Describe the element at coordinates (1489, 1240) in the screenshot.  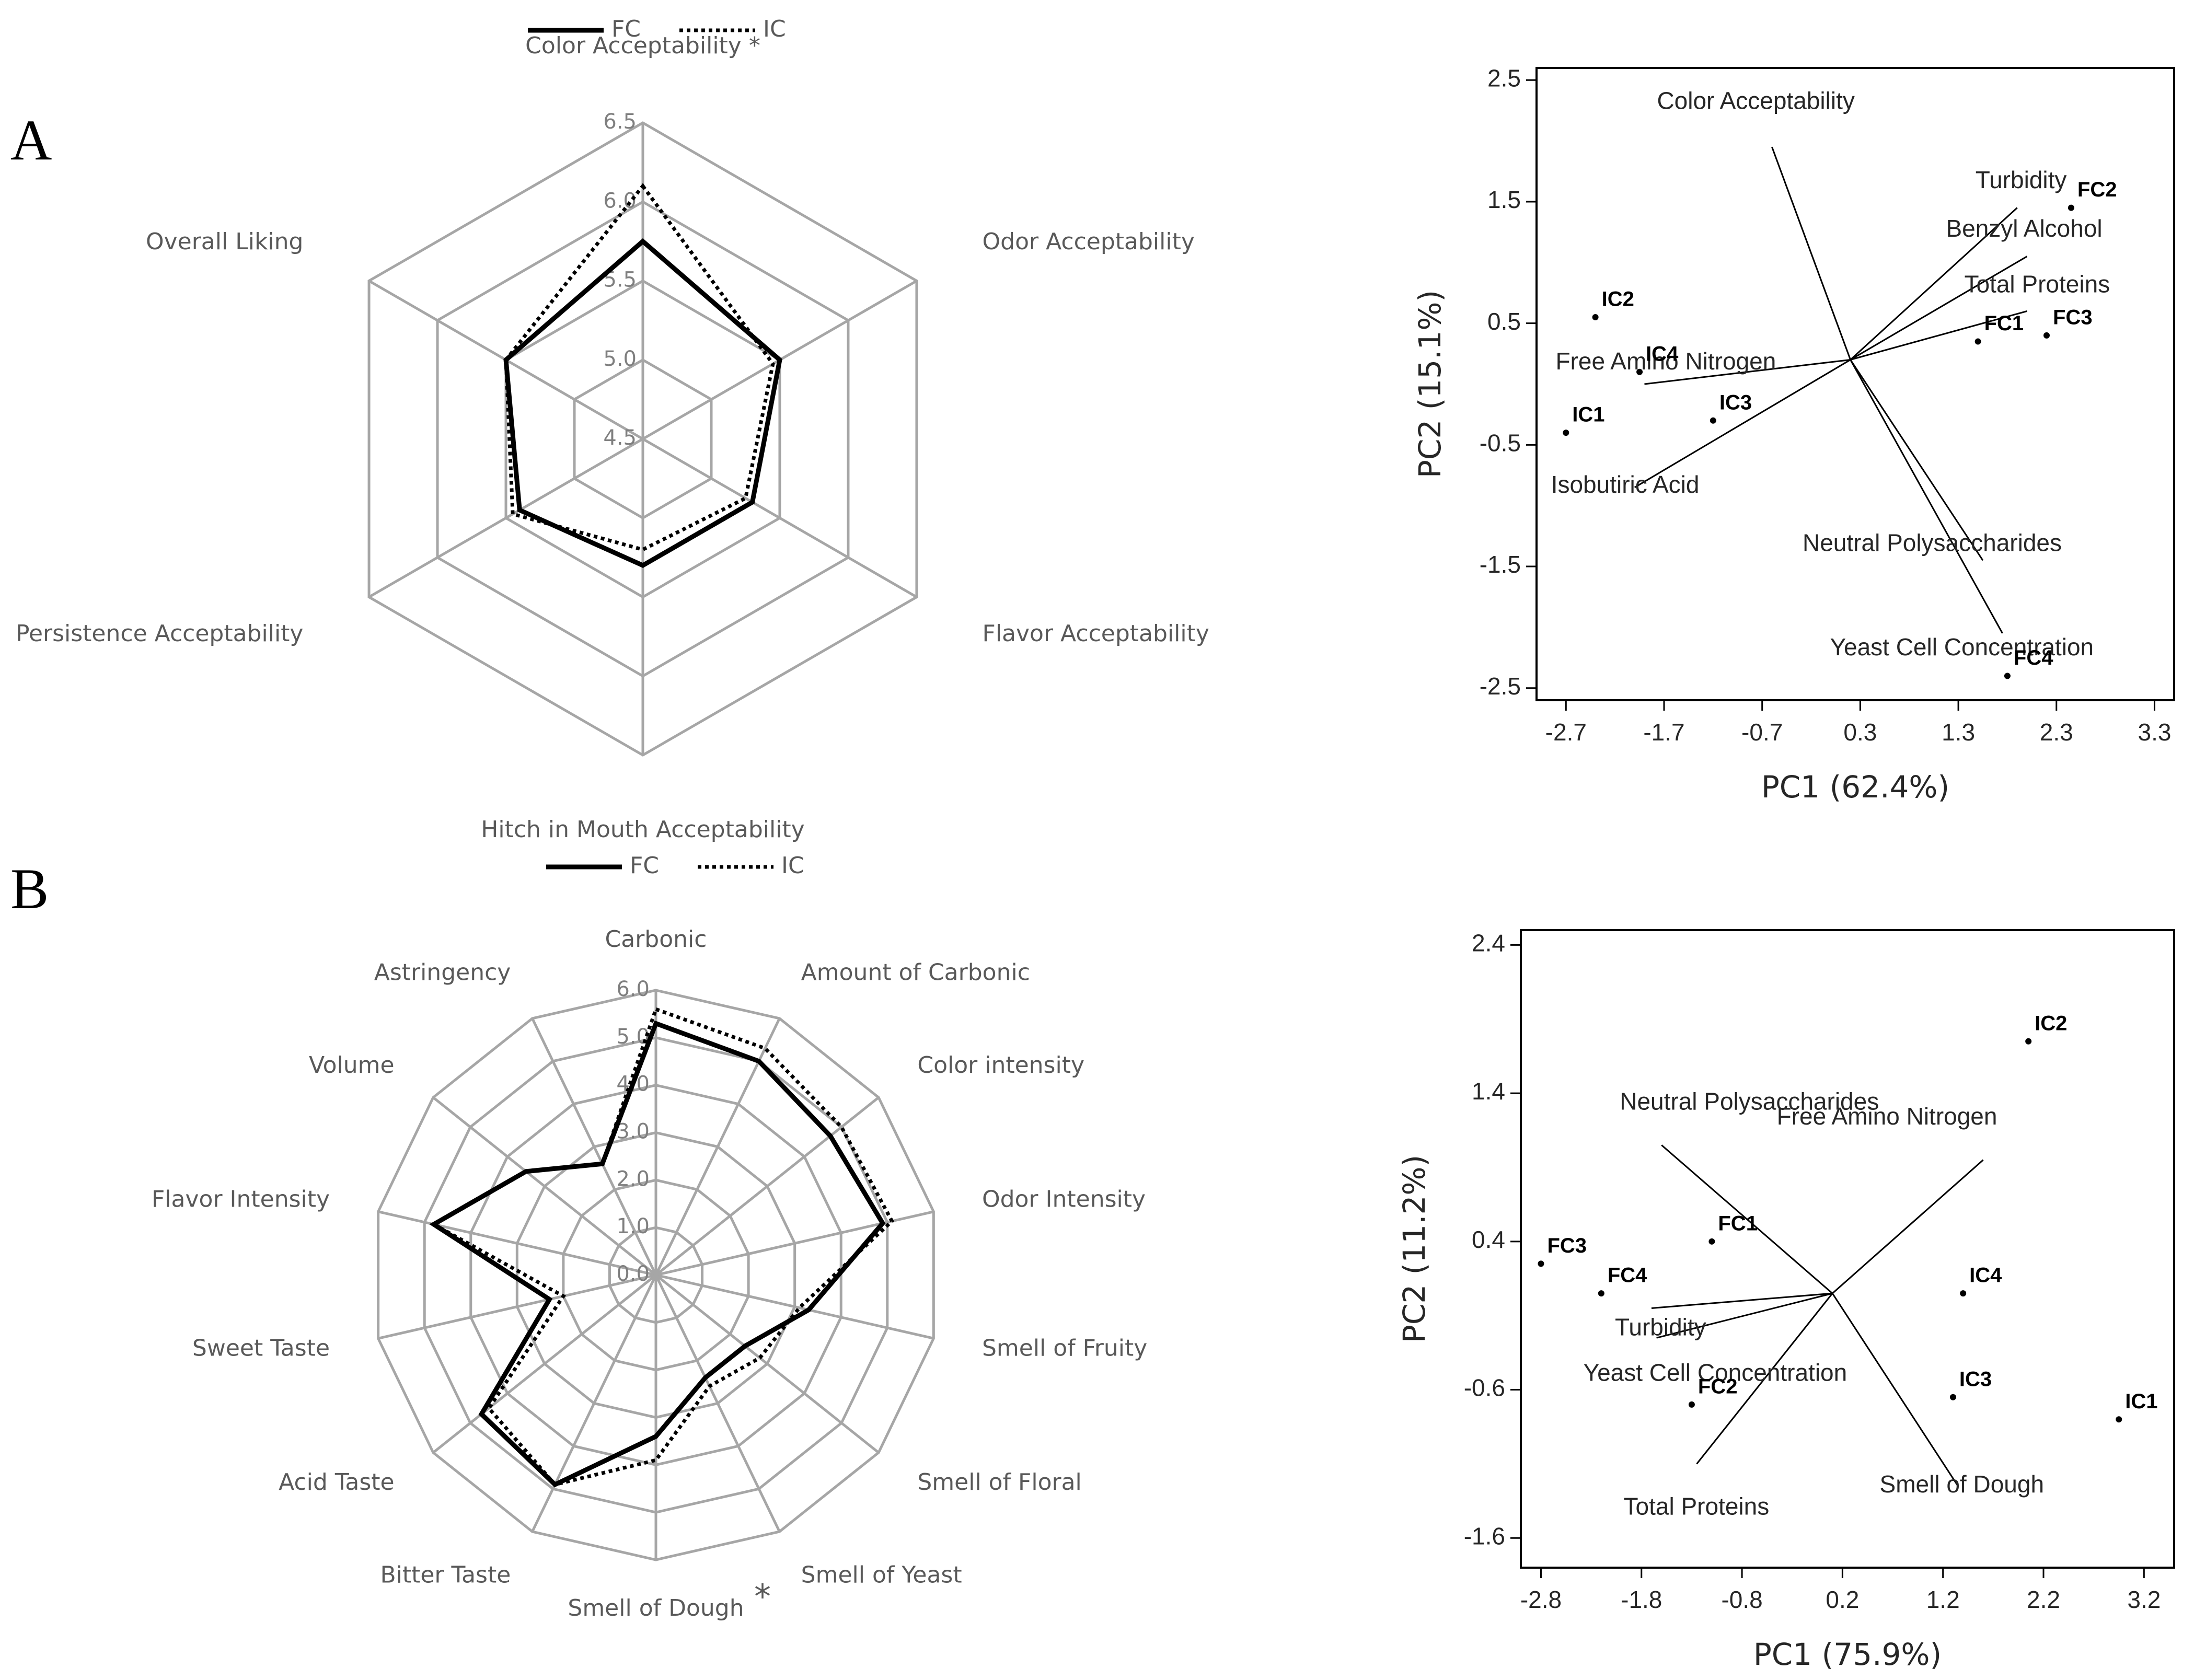
I see `y-tick-label: 0.4` at that location.